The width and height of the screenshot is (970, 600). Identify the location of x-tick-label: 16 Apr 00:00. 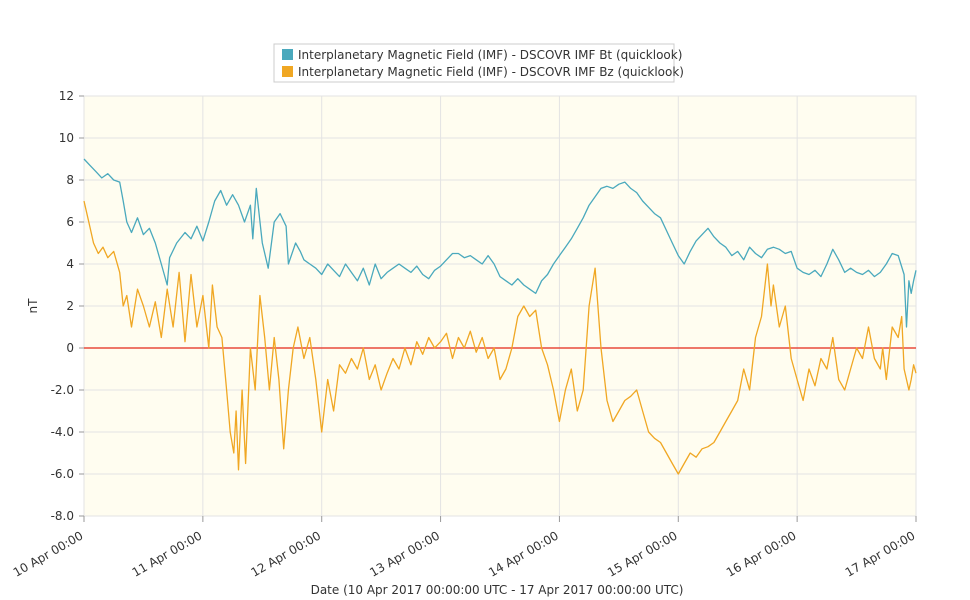
(761, 553).